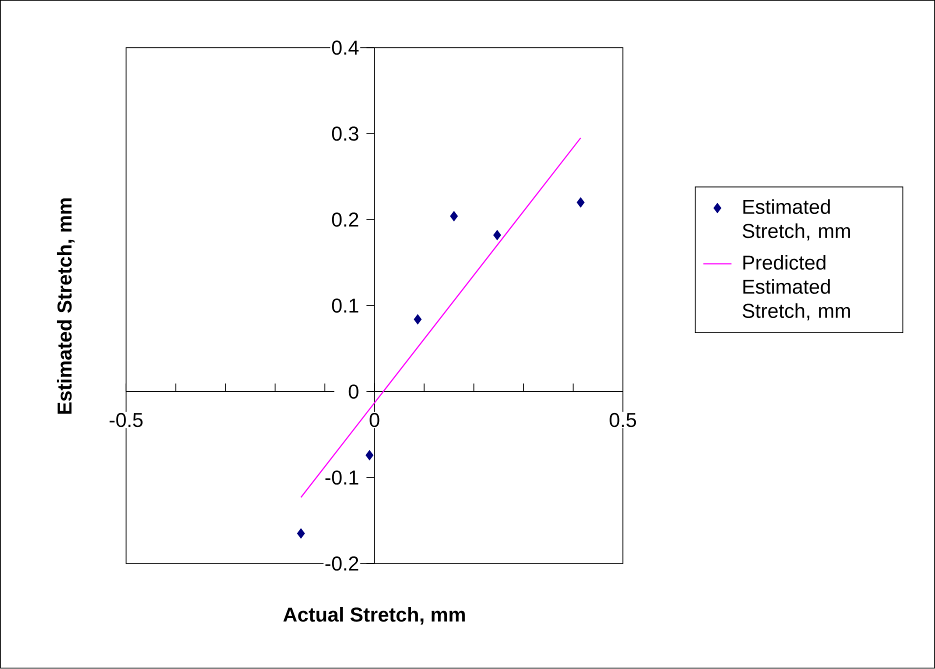 This screenshot has height=669, width=935. Describe the element at coordinates (126, 420) in the screenshot. I see `x-tick-label: -0.5` at that location.